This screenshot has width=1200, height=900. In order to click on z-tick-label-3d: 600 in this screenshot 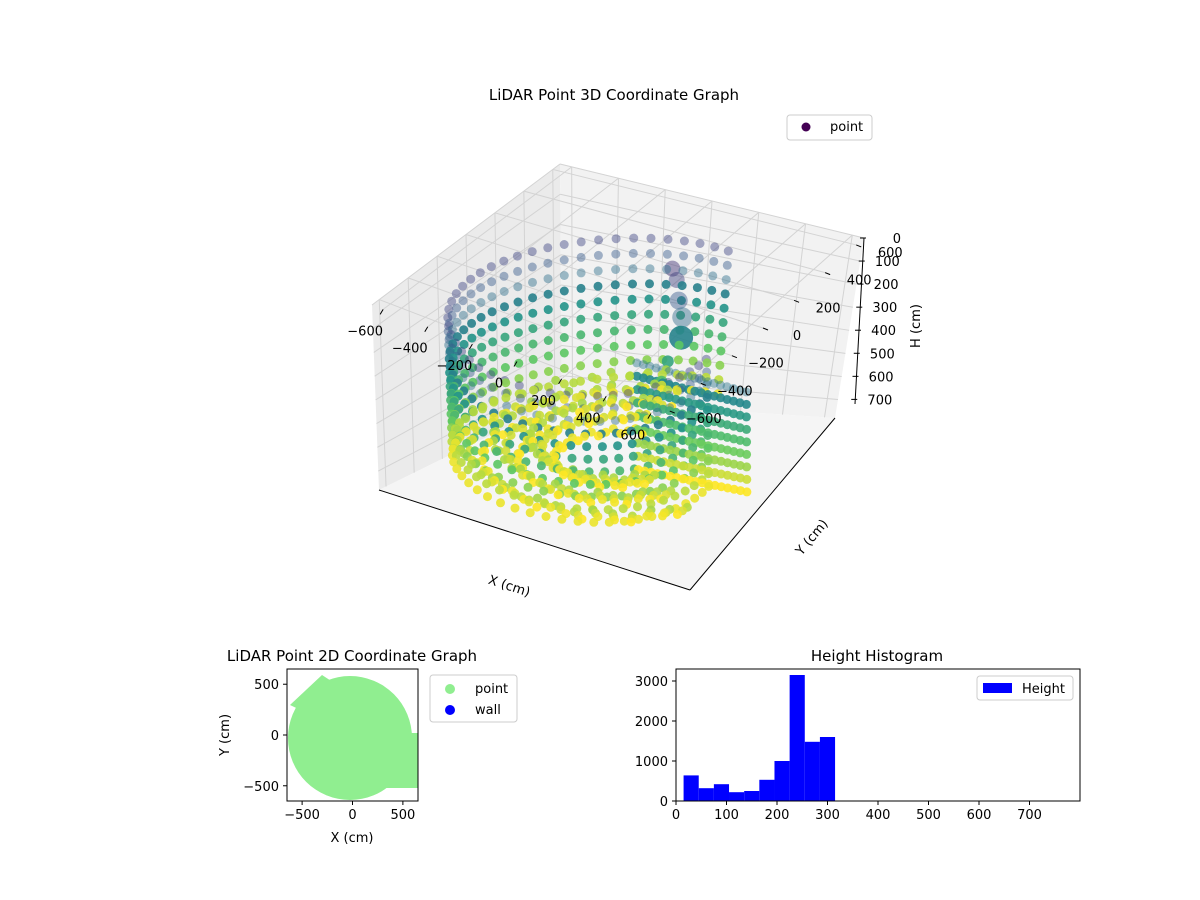, I will do `click(881, 377)`.